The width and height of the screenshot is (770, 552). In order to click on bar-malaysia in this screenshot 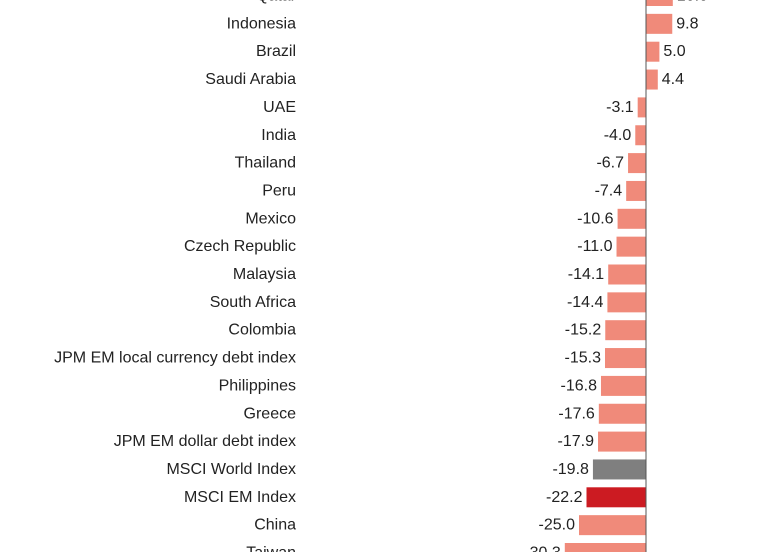, I will do `click(627, 274)`.